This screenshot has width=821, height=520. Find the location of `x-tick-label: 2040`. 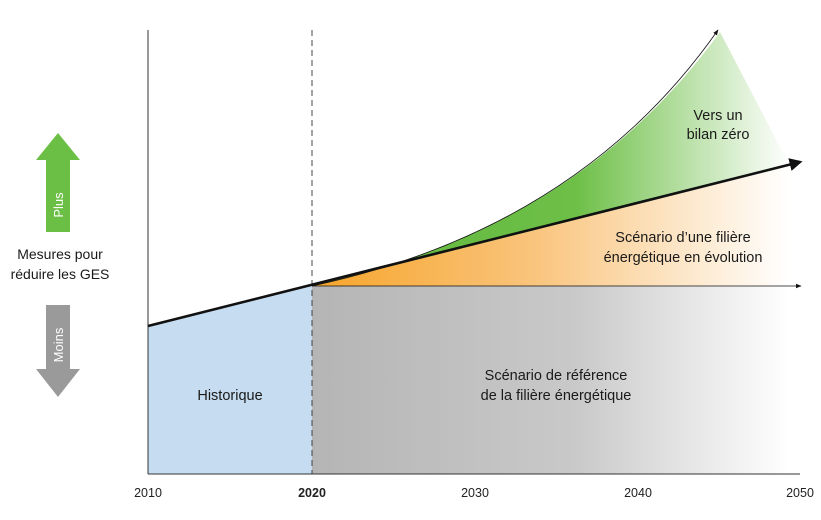

x-tick-label: 2040 is located at coordinates (638, 493).